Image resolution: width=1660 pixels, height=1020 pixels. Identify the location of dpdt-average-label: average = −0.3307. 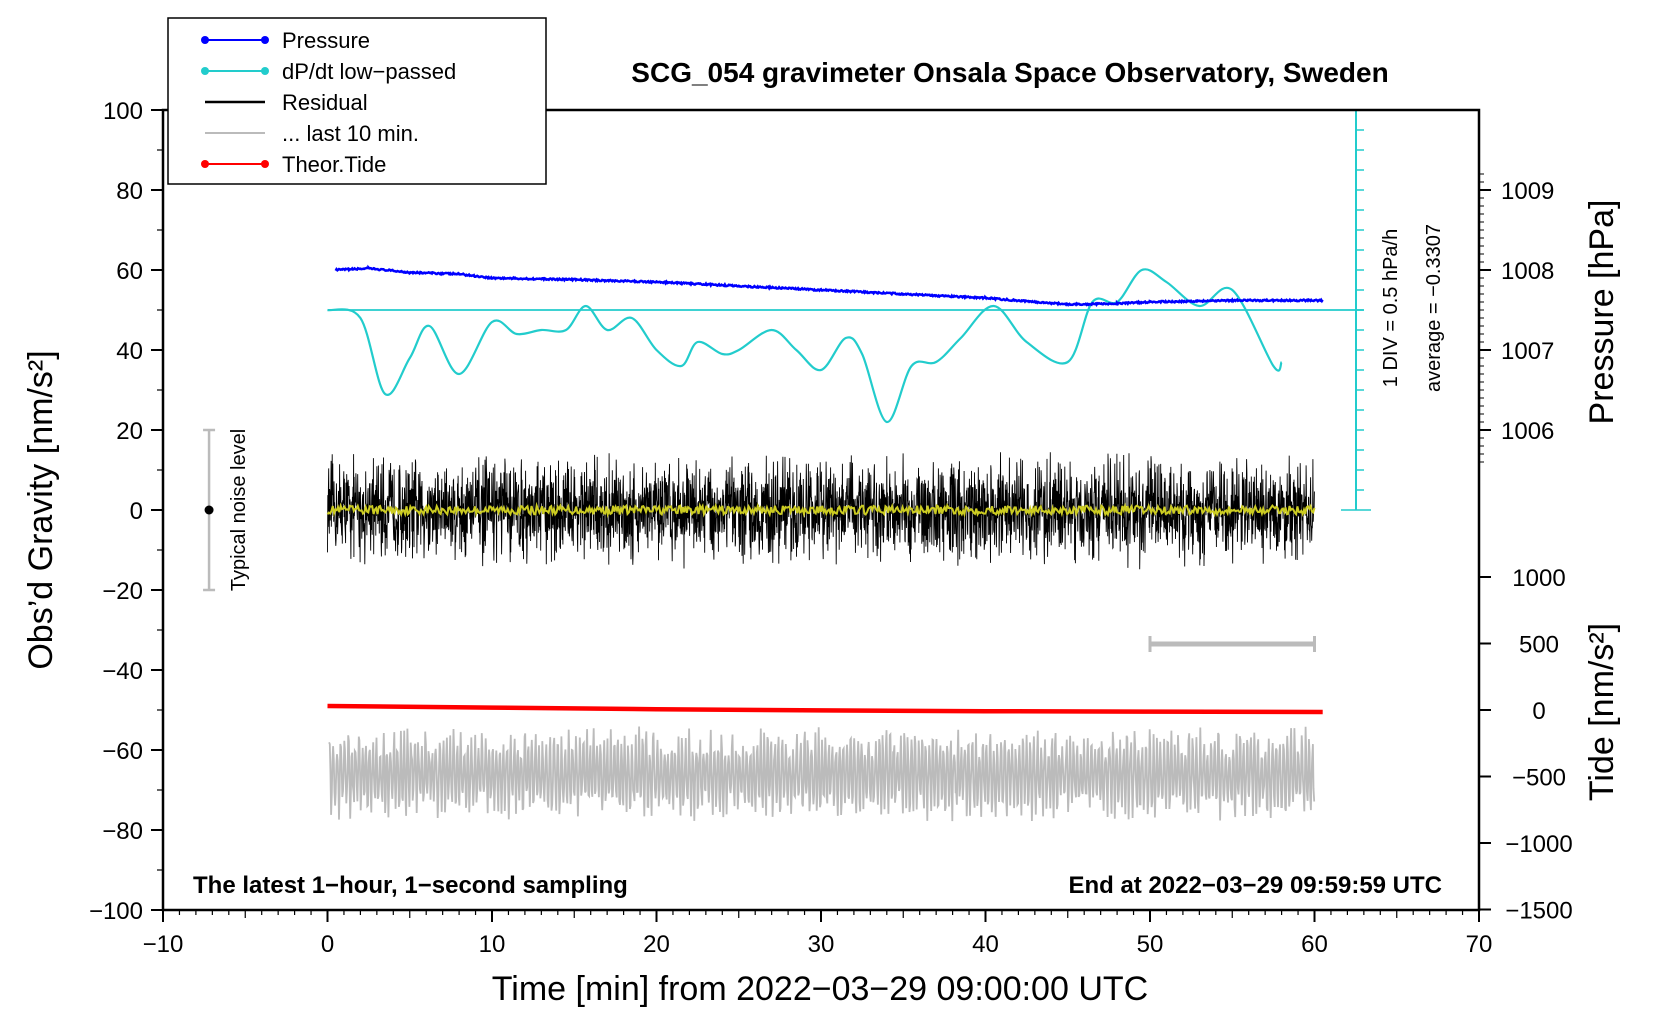
(1434, 308).